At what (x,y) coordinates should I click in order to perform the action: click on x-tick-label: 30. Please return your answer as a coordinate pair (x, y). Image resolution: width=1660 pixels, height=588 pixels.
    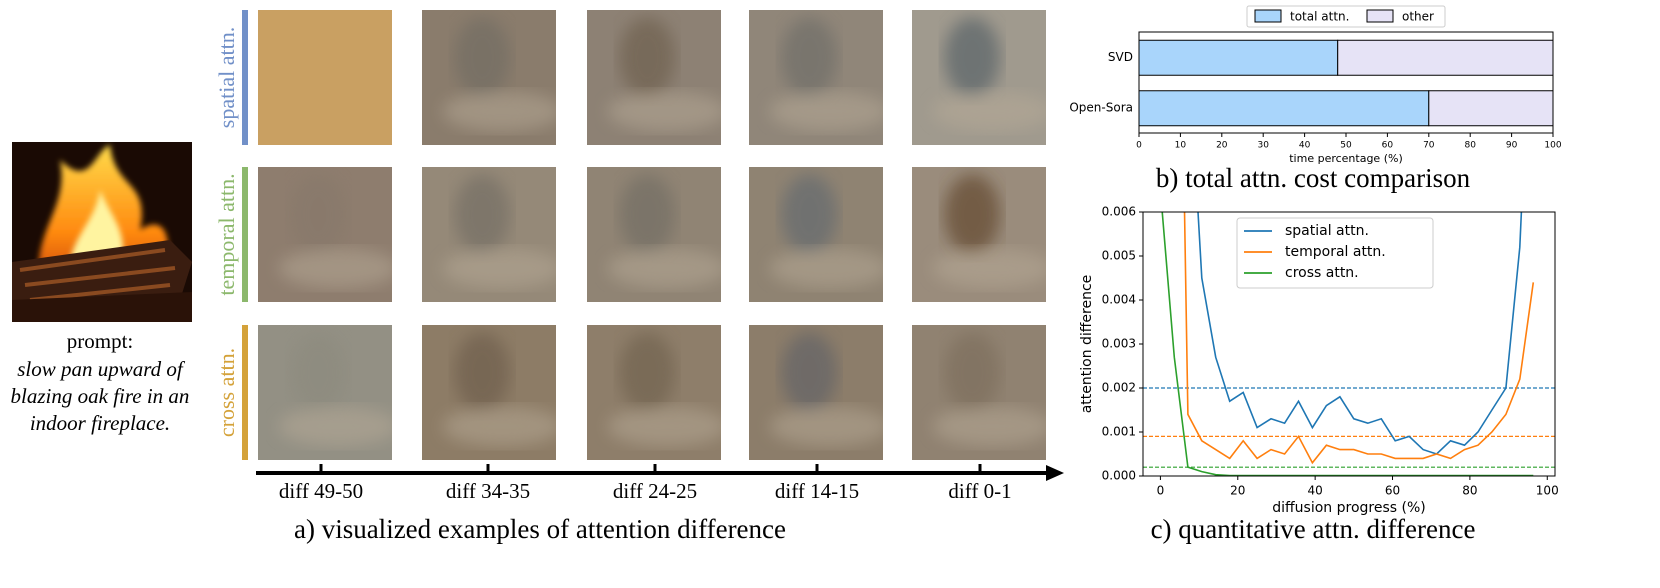
    Looking at the image, I should click on (1263, 146).